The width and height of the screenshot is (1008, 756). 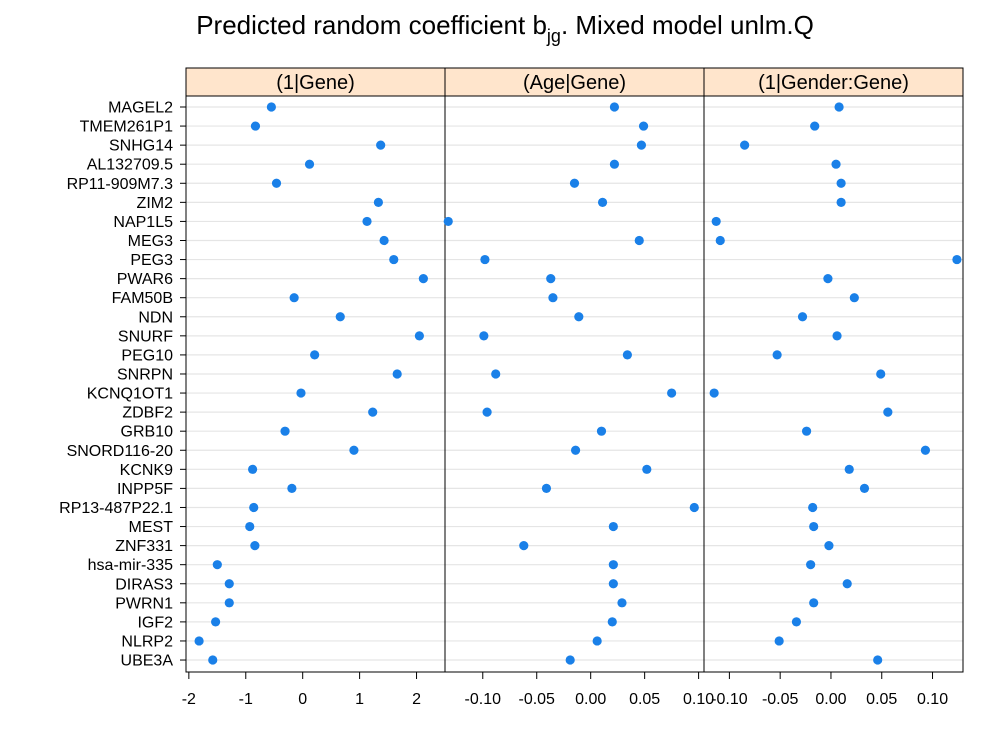 What do you see at coordinates (155, 203) in the screenshot?
I see `gene-label-zim2: ZIM2` at bounding box center [155, 203].